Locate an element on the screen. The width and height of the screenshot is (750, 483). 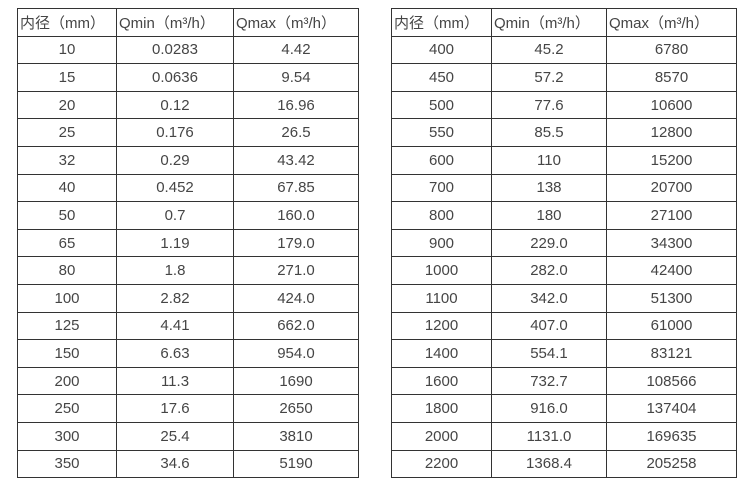
table-cell: 1600 is located at coordinates (441, 381).